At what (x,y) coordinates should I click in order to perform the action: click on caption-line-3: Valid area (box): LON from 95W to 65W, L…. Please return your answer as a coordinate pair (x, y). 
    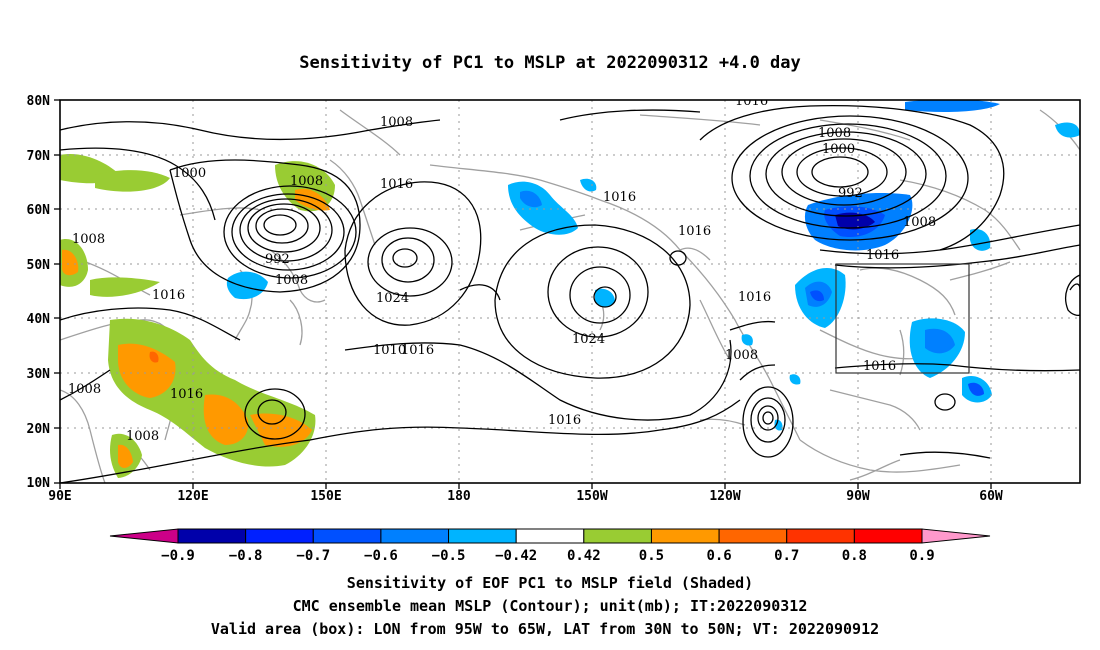
    Looking at the image, I should click on (545, 629).